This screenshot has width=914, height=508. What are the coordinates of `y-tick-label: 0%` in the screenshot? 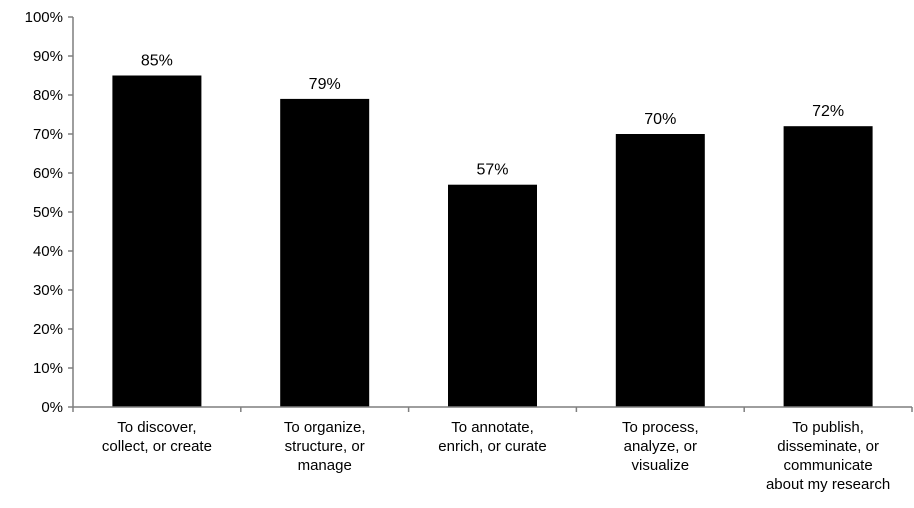 It's located at (52, 407).